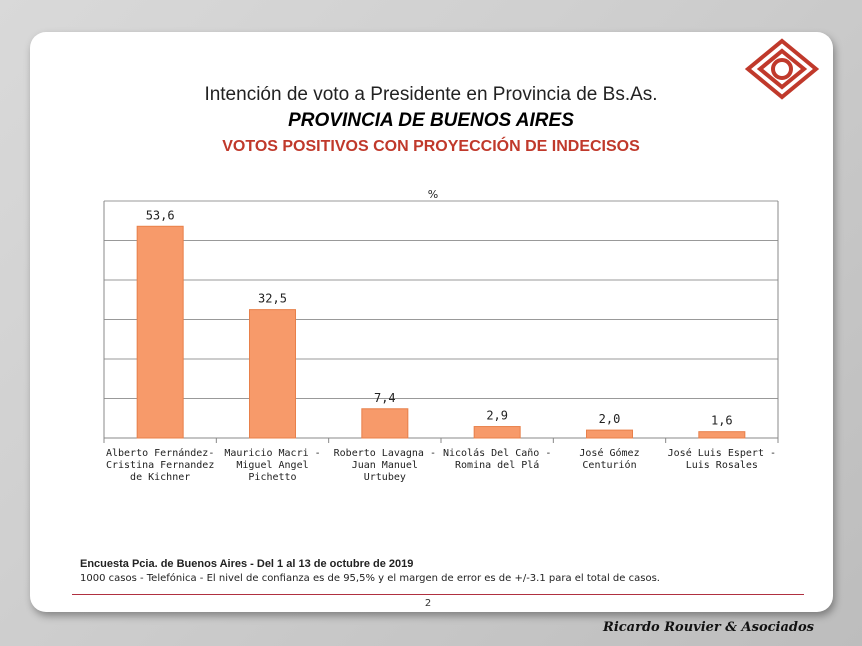 The height and width of the screenshot is (646, 862). What do you see at coordinates (610, 419) in the screenshot?
I see `data-label: 2,0` at bounding box center [610, 419].